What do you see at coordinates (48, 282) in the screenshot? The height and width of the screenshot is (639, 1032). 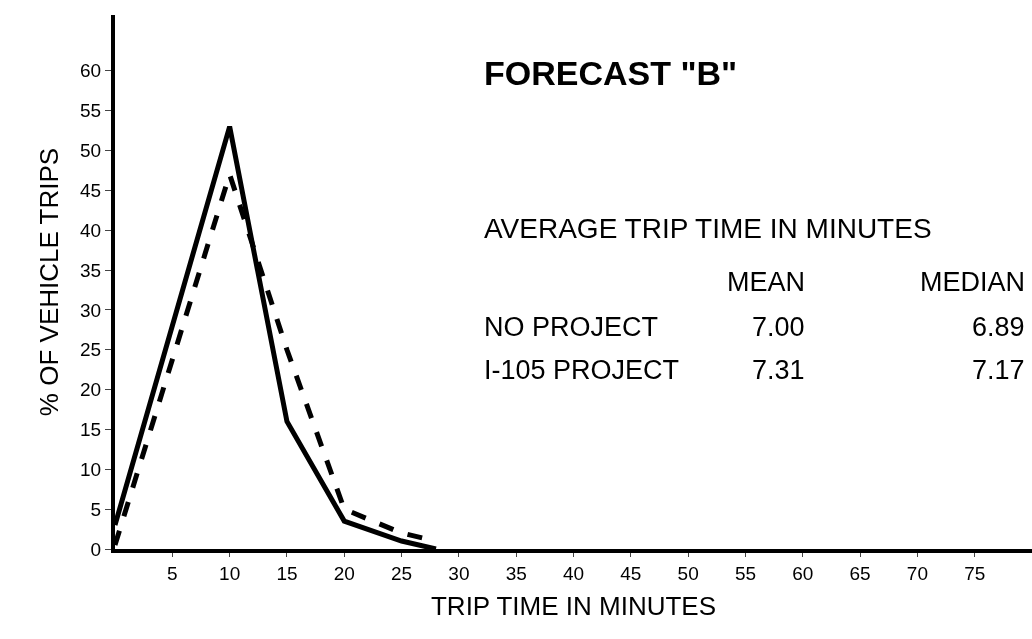 I see `y-axis-title: % OF VEHICLE TRIPS` at bounding box center [48, 282].